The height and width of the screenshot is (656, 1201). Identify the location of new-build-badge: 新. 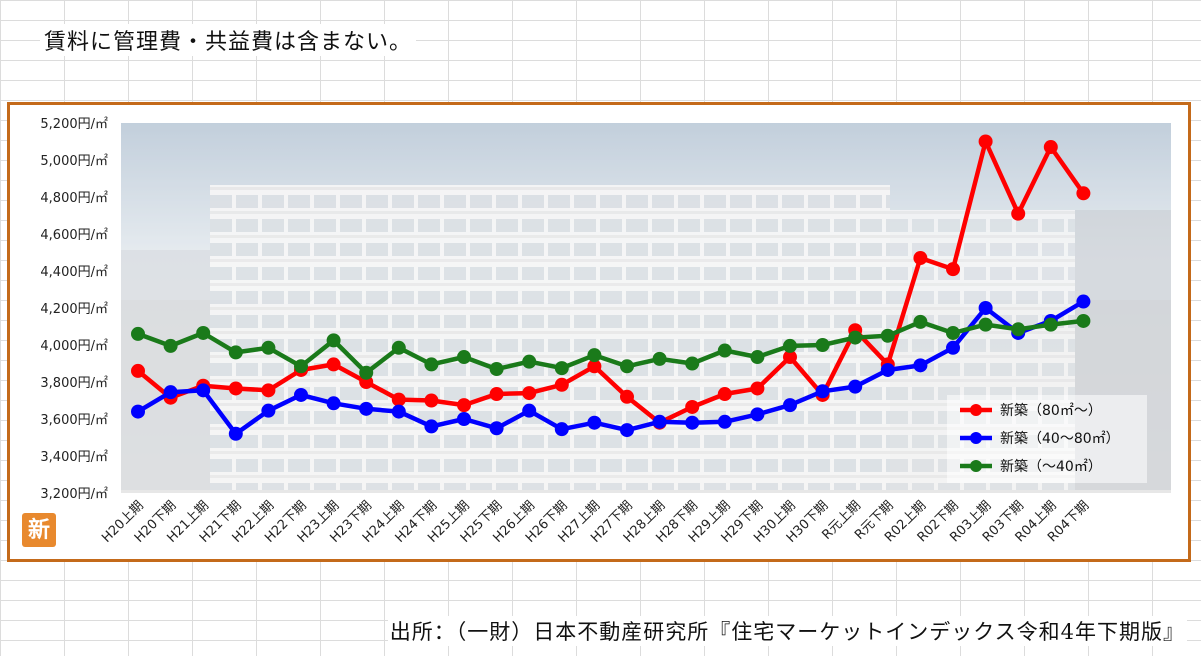
(39, 530).